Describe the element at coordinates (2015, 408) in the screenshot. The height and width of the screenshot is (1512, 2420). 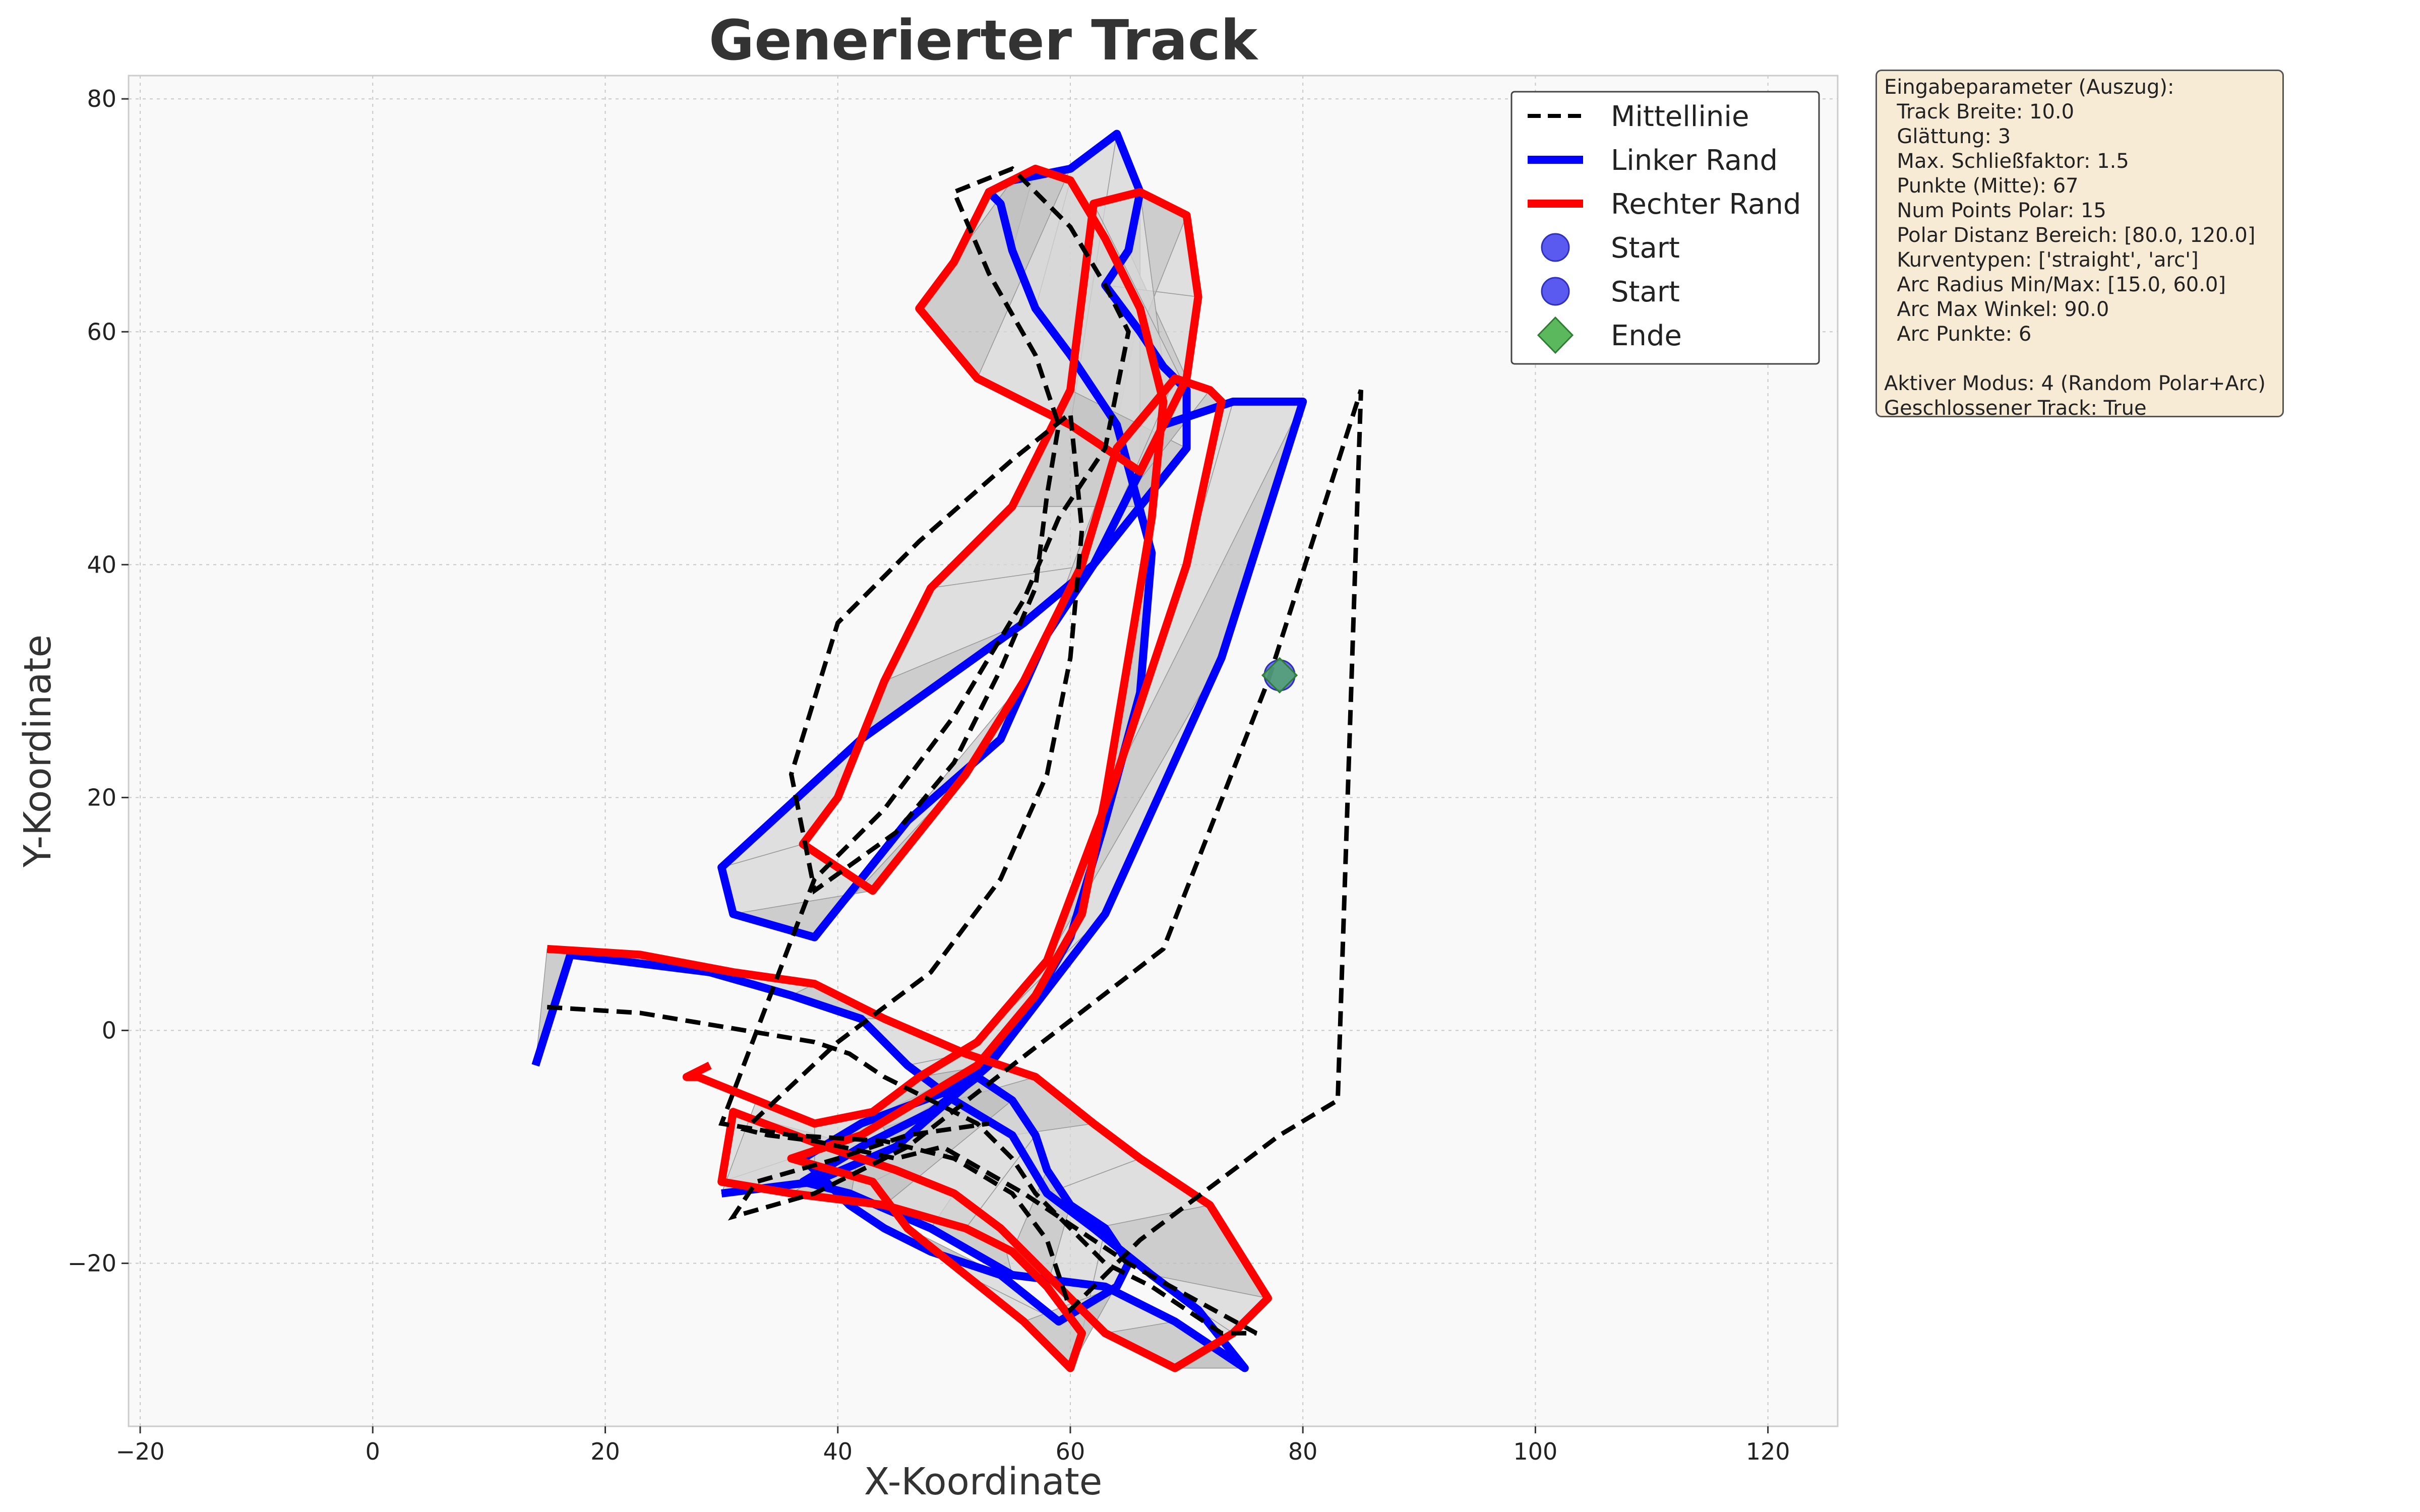
I see `info-line: Geschlossener Track: True` at that location.